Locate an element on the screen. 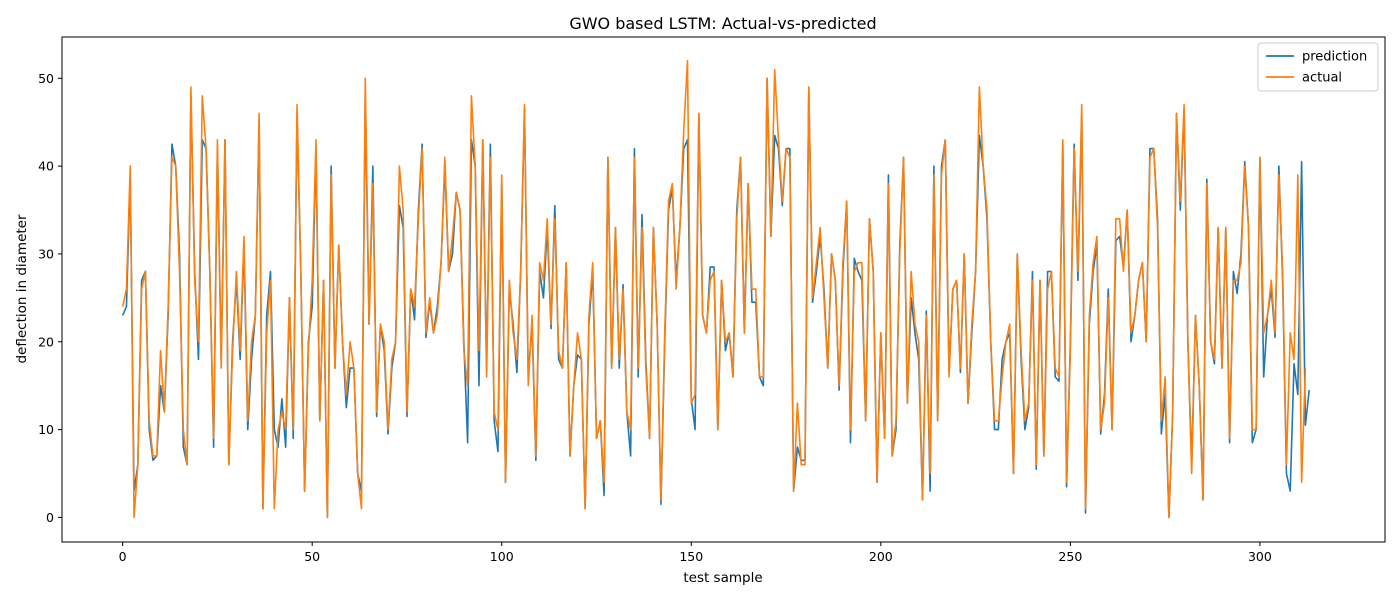 This screenshot has height=600, width=1400. legend: prediction actual is located at coordinates (1318, 67).